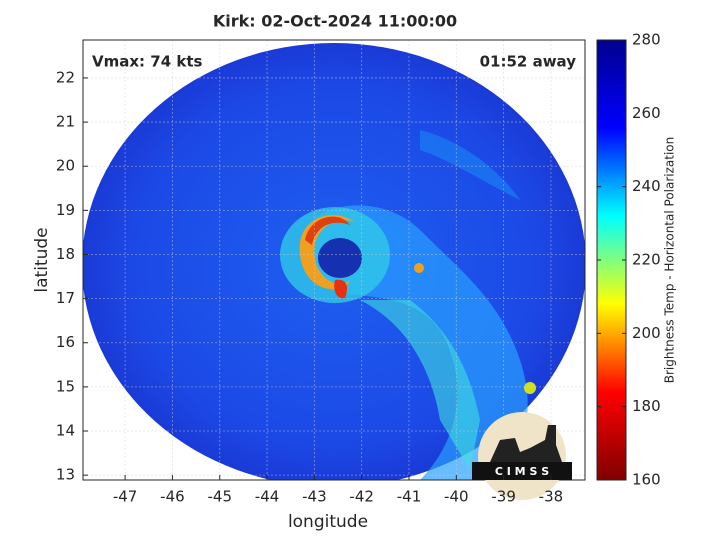  Describe the element at coordinates (267, 497) in the screenshot. I see `x-tick-label: -44` at that location.